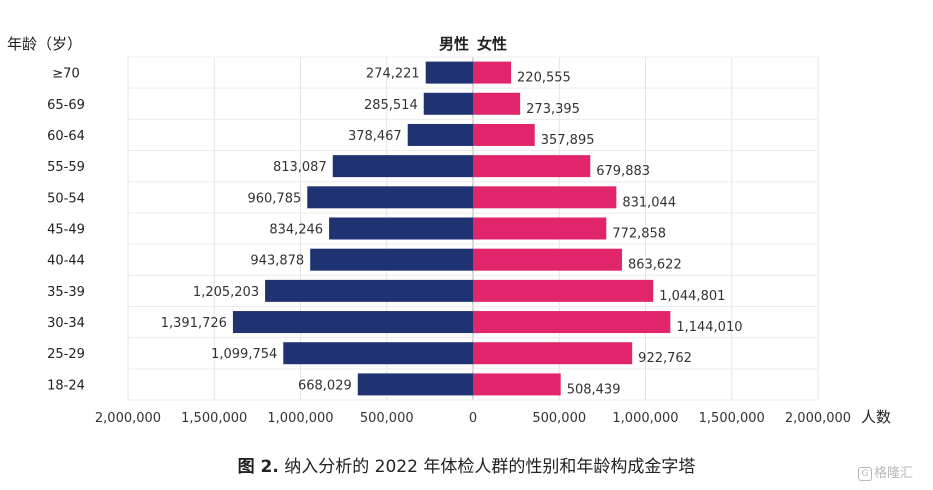 The image size is (933, 490). I want to click on category-label: 25-29, so click(66, 354).